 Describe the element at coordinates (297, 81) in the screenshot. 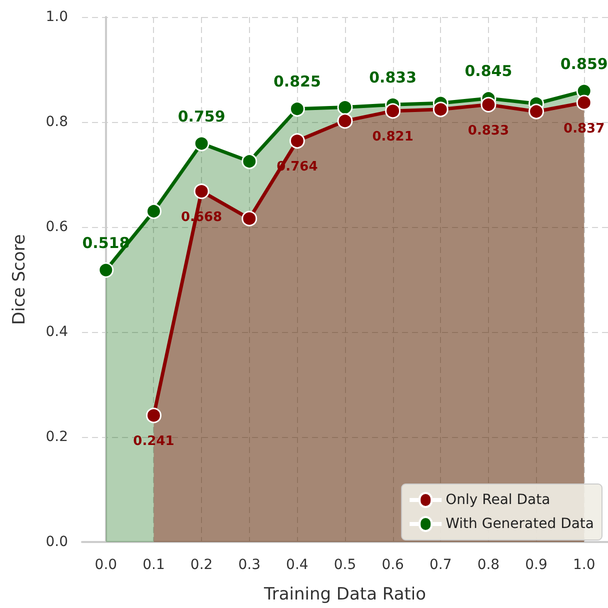

I see `data-label: 0.825` at that location.